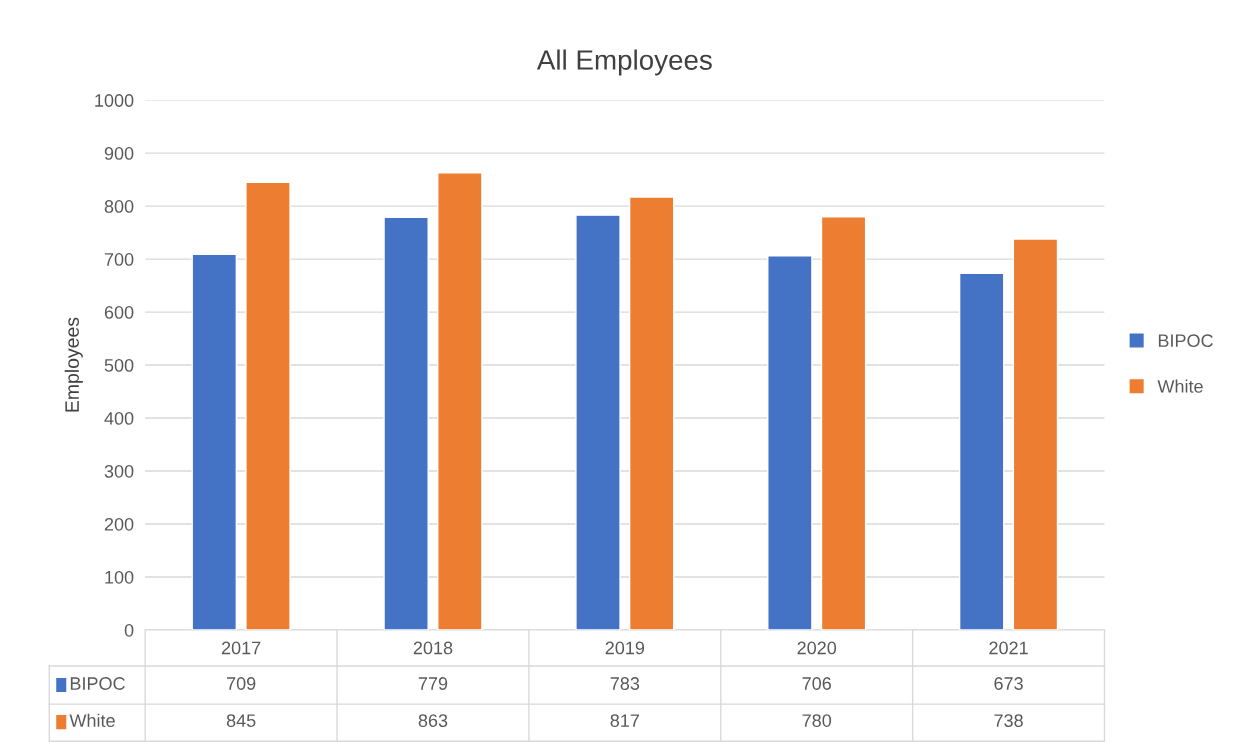 The image size is (1241, 742). What do you see at coordinates (1008, 720) in the screenshot?
I see `data-label: 738` at bounding box center [1008, 720].